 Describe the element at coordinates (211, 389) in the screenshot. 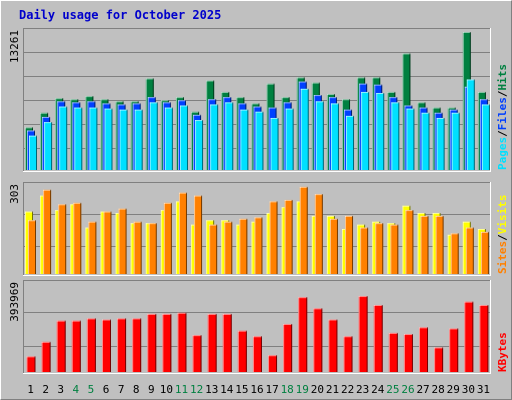

I see `x-tick-label-day-13: 13` at that location.